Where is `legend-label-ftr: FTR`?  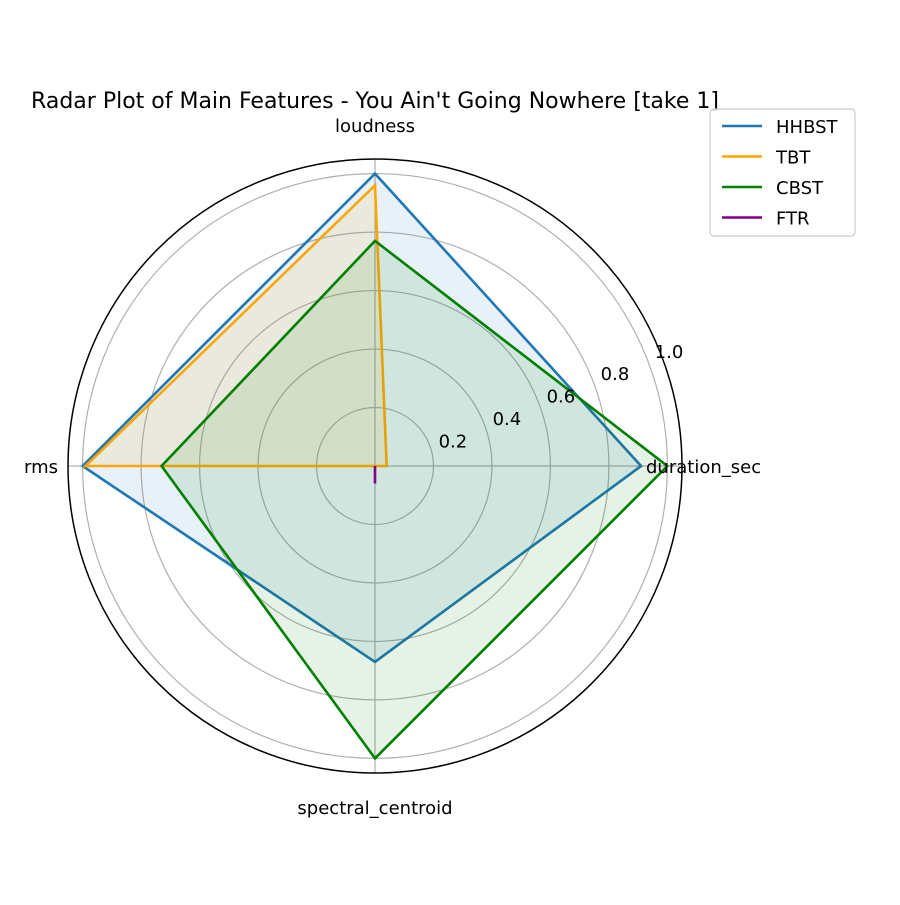
legend-label-ftr: FTR is located at coordinates (793, 219).